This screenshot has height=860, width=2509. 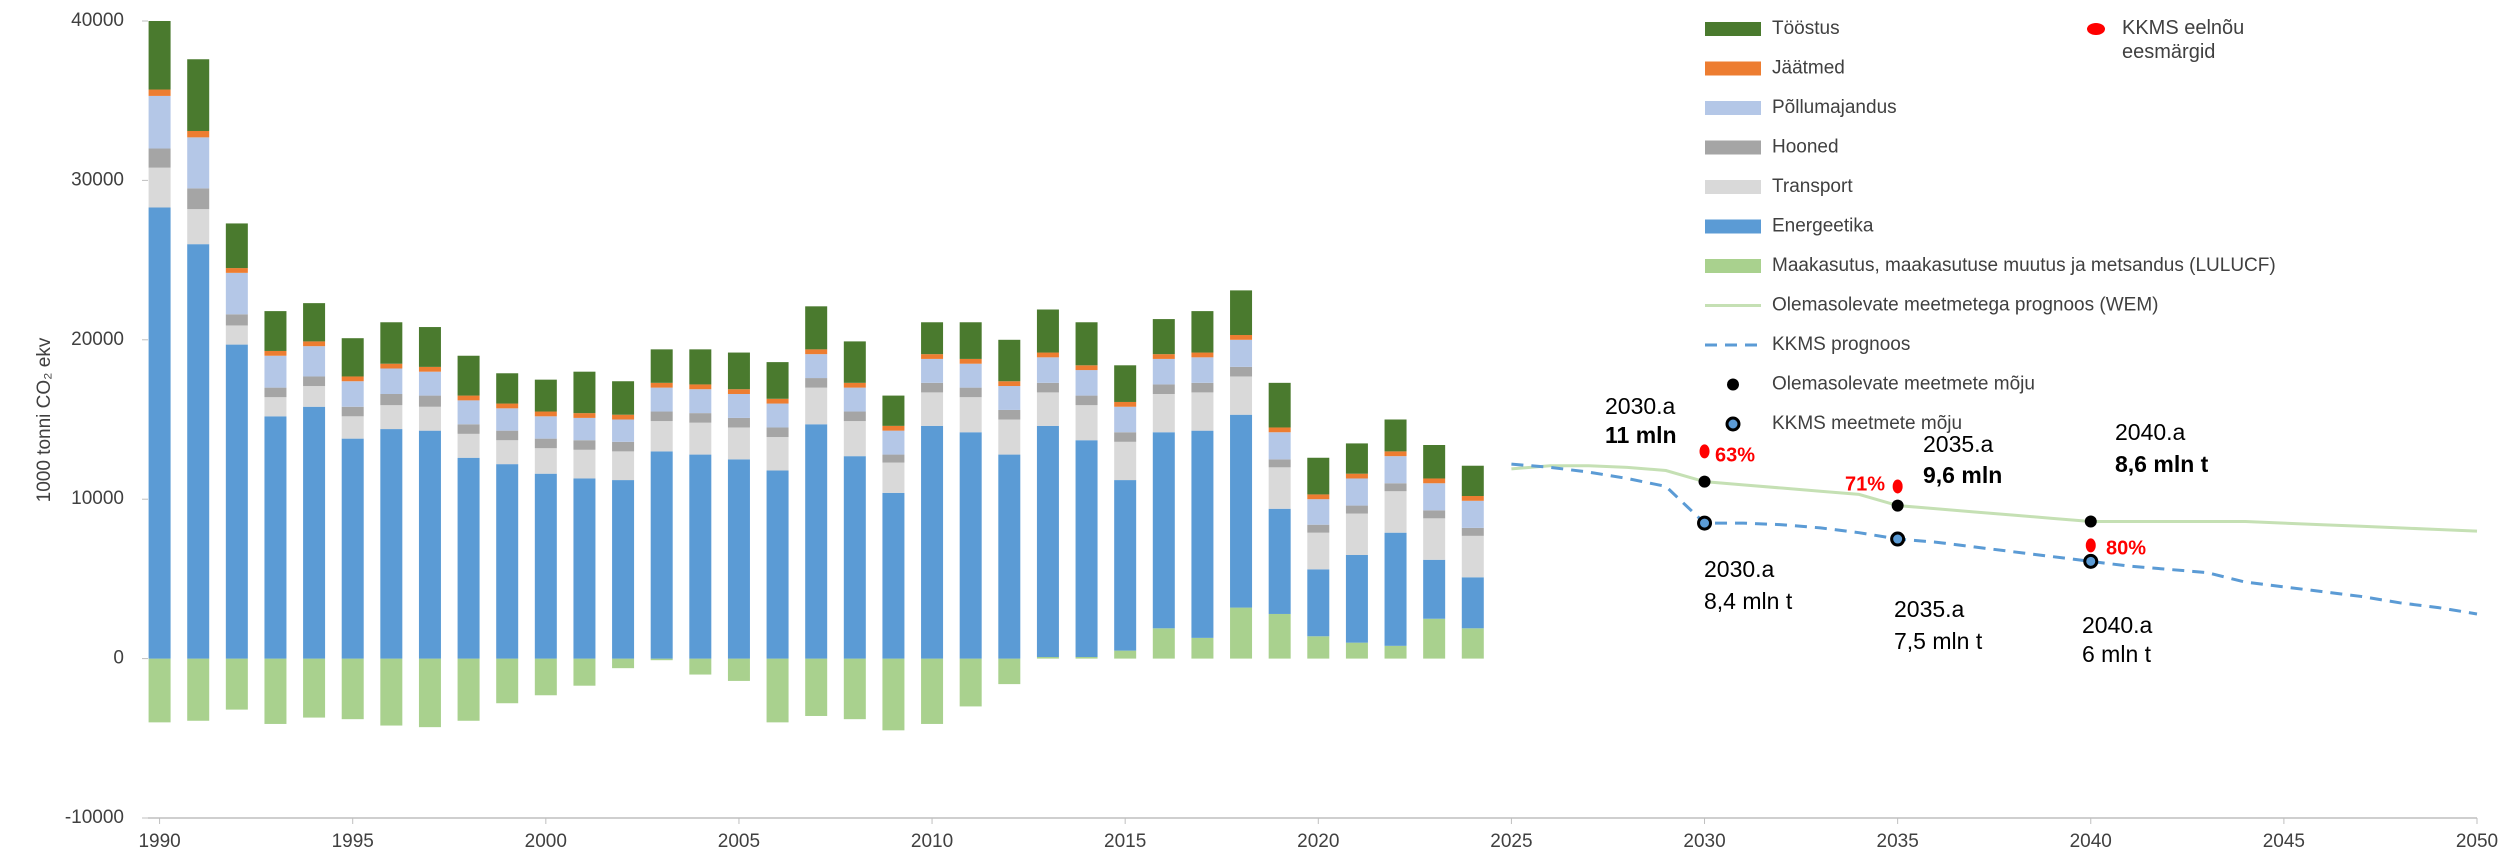 What do you see at coordinates (2117, 654) in the screenshot?
I see `annotation: 6 mln t` at bounding box center [2117, 654].